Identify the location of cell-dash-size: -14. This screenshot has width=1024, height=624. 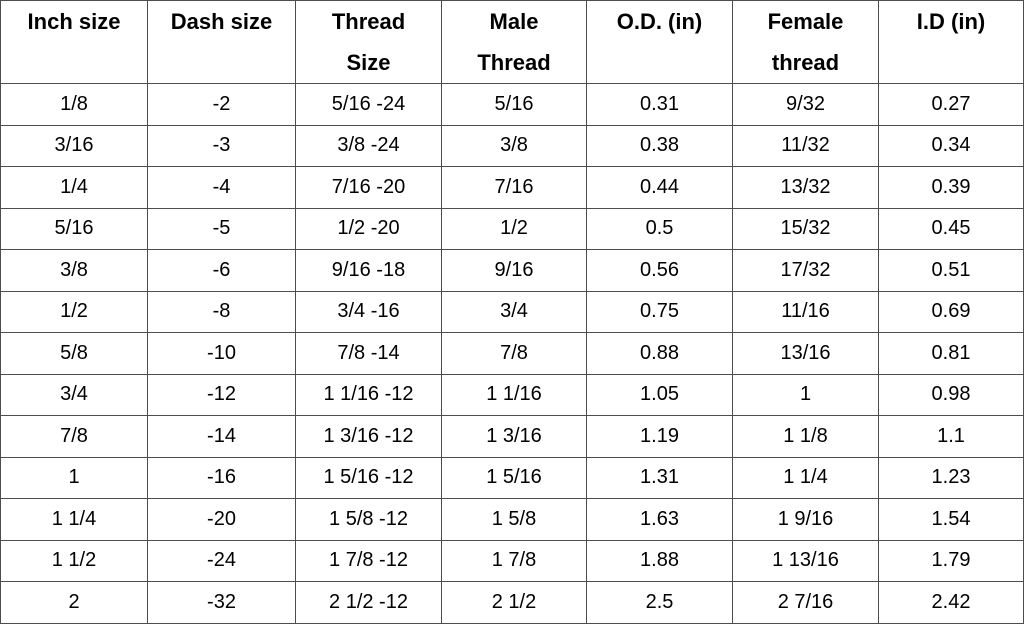
(221, 436).